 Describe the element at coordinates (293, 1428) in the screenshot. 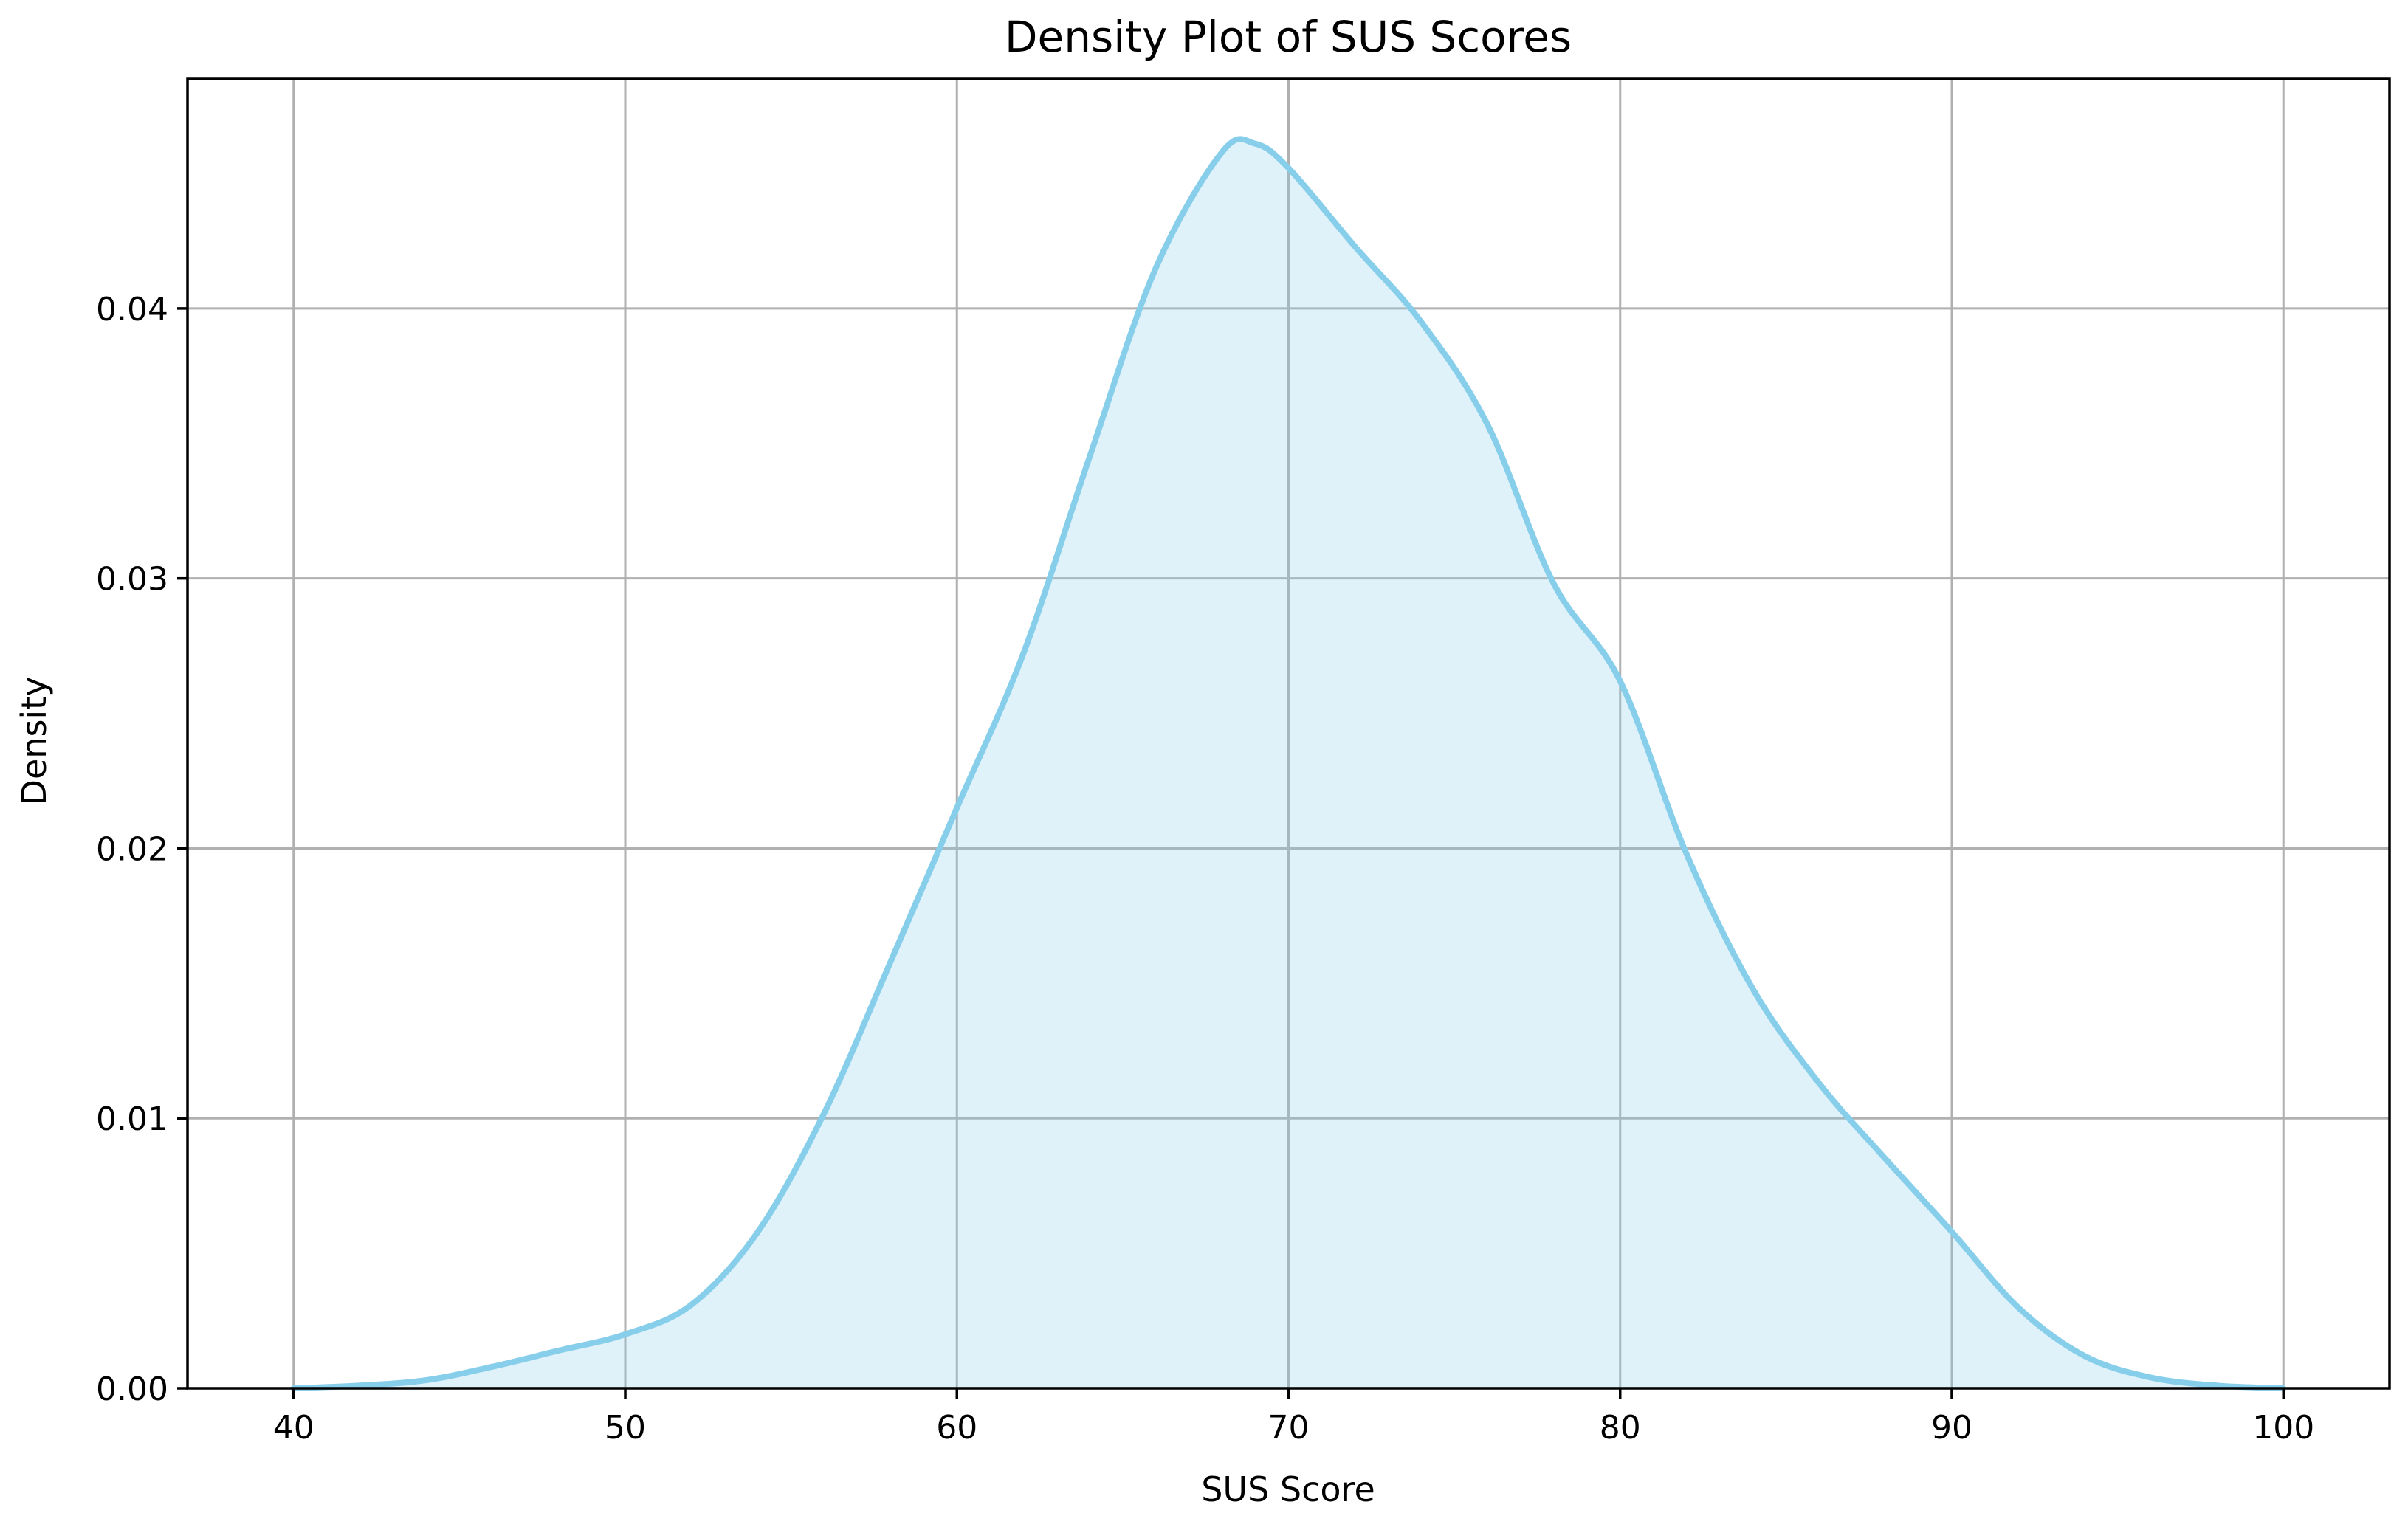

I see `x-tick-label: 40` at that location.